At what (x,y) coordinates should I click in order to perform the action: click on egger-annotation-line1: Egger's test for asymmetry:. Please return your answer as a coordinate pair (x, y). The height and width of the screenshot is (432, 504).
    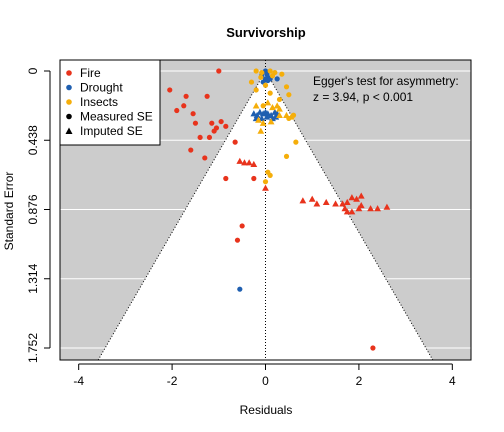
    Looking at the image, I should click on (386, 81).